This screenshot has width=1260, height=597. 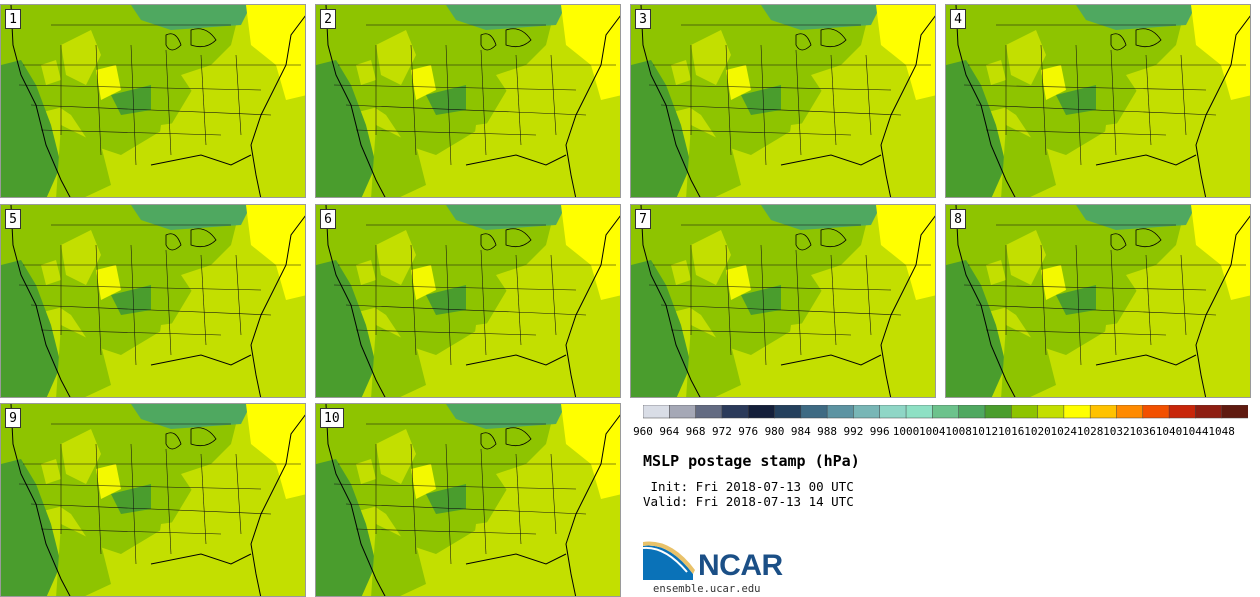 What do you see at coordinates (748, 501) in the screenshot?
I see `valid-time: Valid: Fri 2018-07-13 14 UTC` at bounding box center [748, 501].